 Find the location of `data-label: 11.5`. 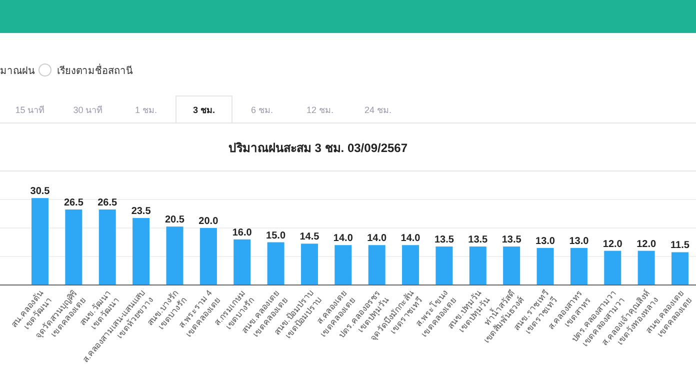

data-label: 11.5 is located at coordinates (680, 246).